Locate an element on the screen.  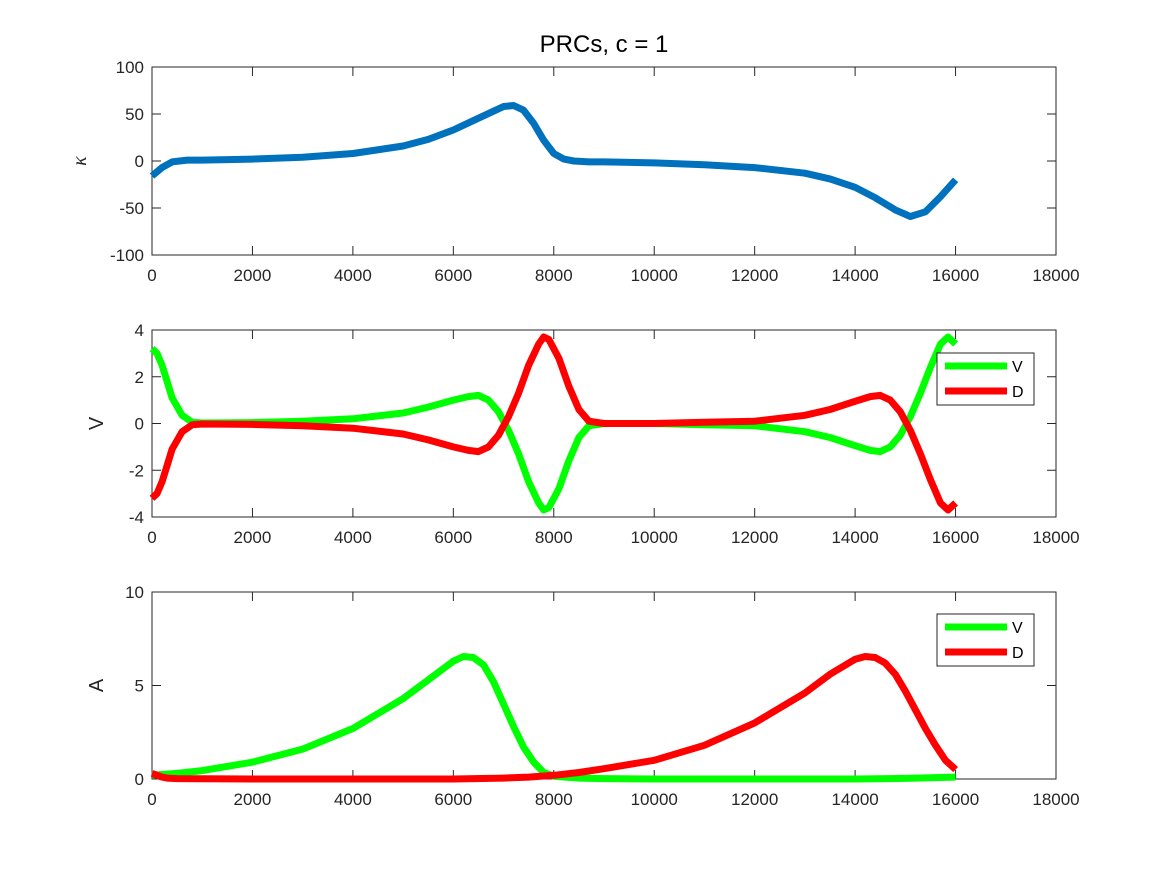
y-tick-label: 2 is located at coordinates (139, 377).